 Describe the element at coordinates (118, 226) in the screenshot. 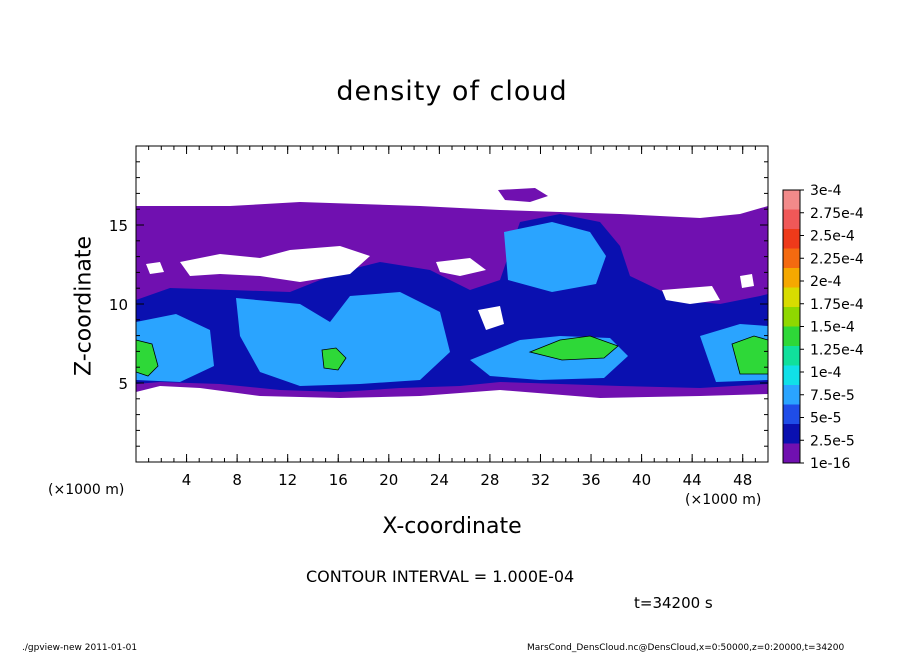

I see `y-tick-label: 15` at that location.